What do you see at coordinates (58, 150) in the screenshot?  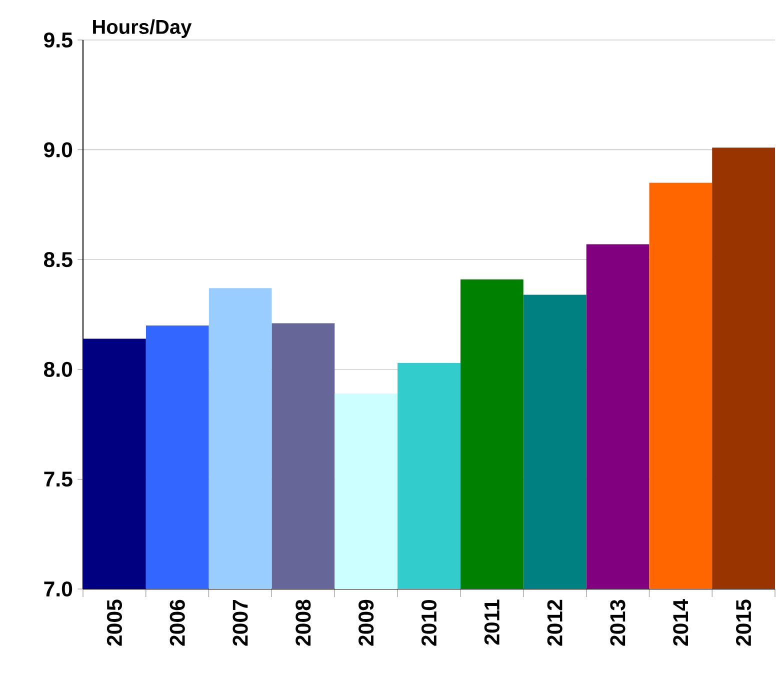 I see `y-tick-label: 9.0` at bounding box center [58, 150].